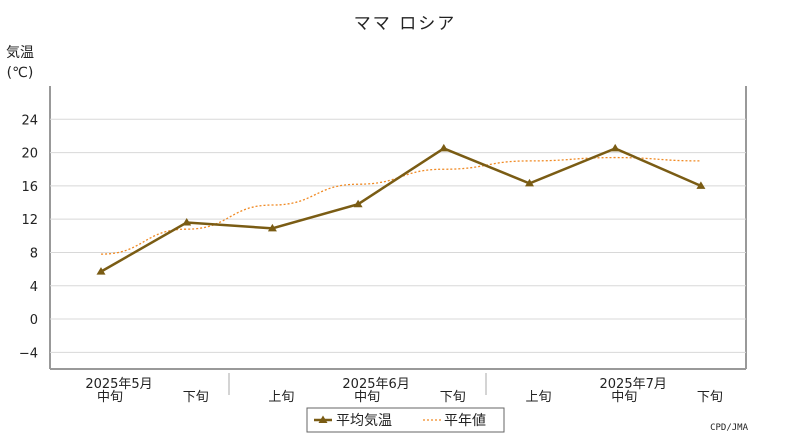 Image resolution: width=800 pixels, height=440 pixels. Describe the element at coordinates (34, 287) in the screenshot. I see `y-tick-label: 4` at that location.